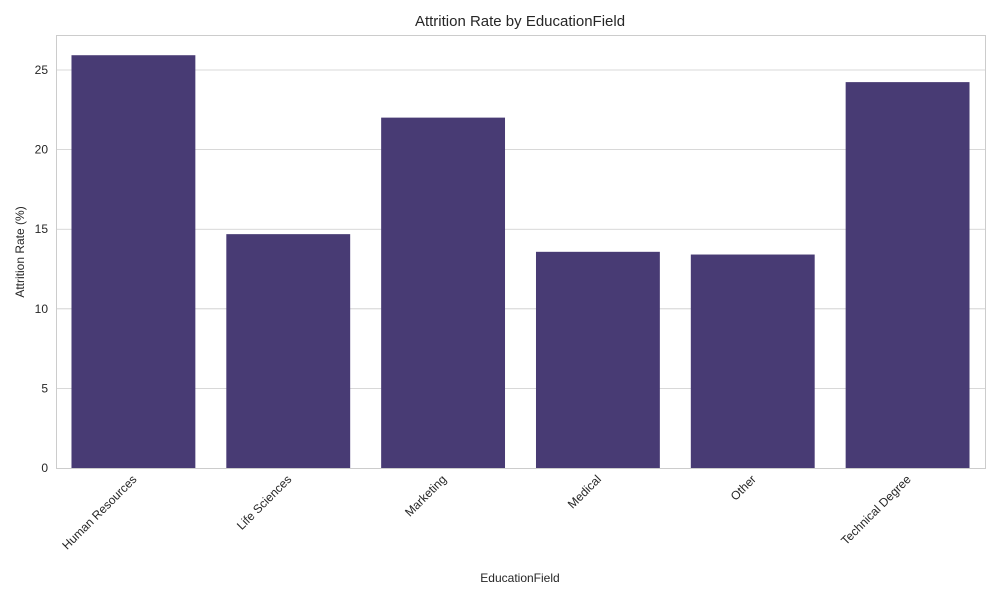 The width and height of the screenshot is (1000, 600). Describe the element at coordinates (99, 512) in the screenshot. I see `x-tick-label: Human Resources` at that location.